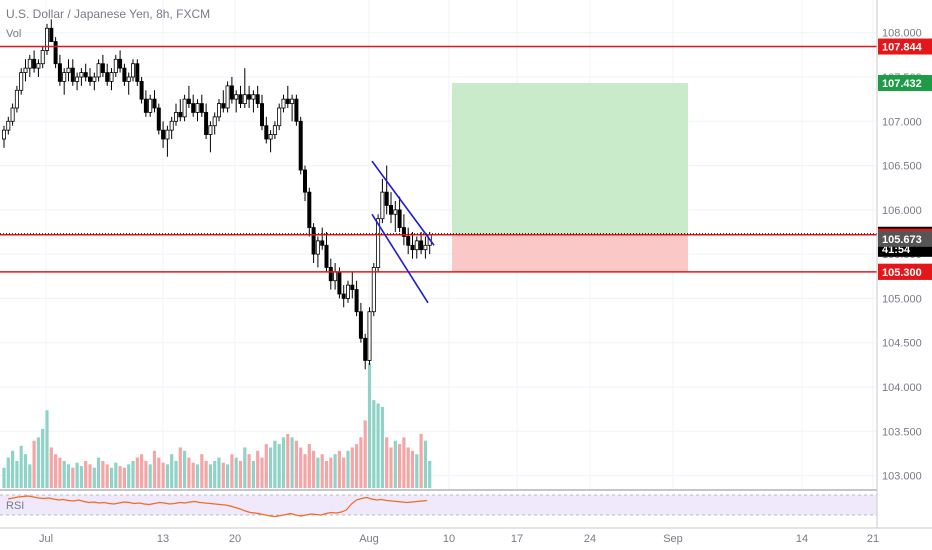 This screenshot has height=550, width=932. Describe the element at coordinates (15, 506) in the screenshot. I see `rsi-label: RSI` at that location.